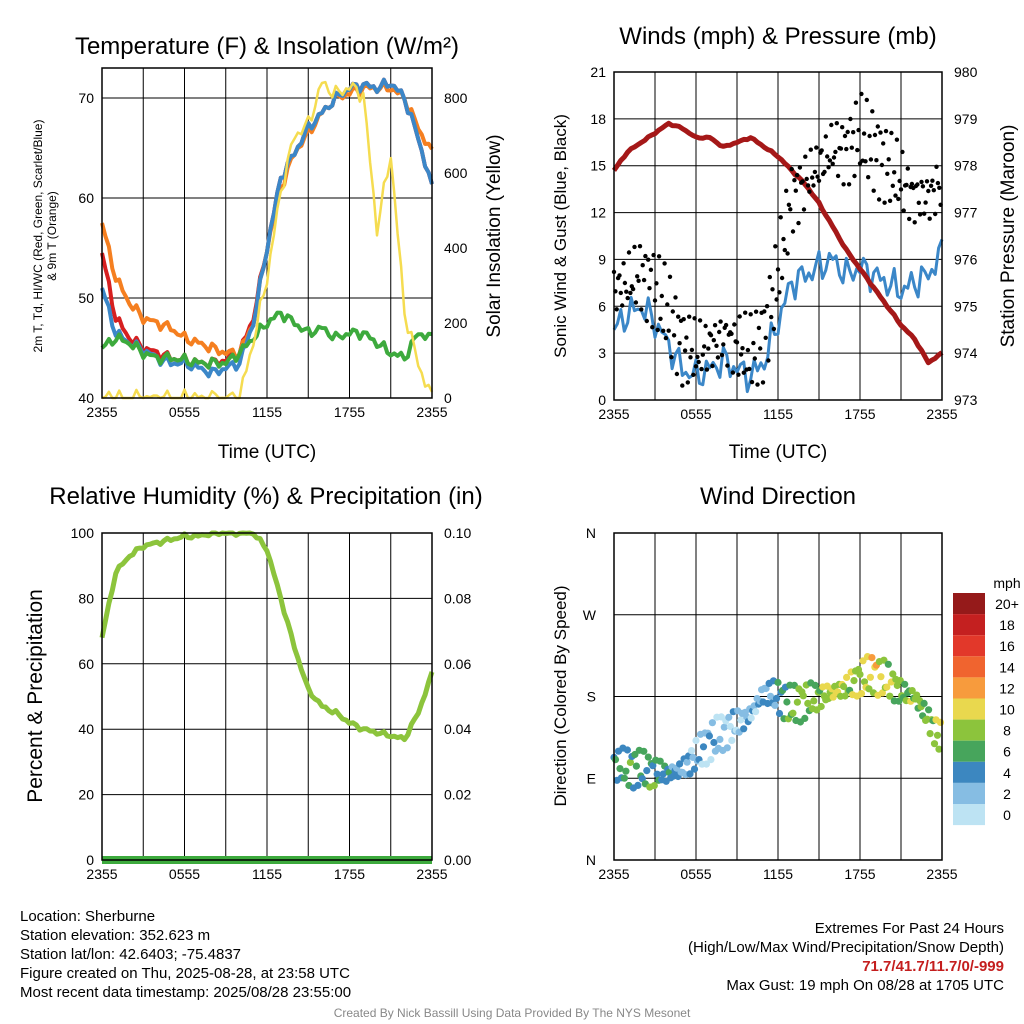 Image resolution: width=1024 pixels, height=1024 pixels. What do you see at coordinates (695, 414) in the screenshot?
I see `x-tick-label: 0555` at bounding box center [695, 414].